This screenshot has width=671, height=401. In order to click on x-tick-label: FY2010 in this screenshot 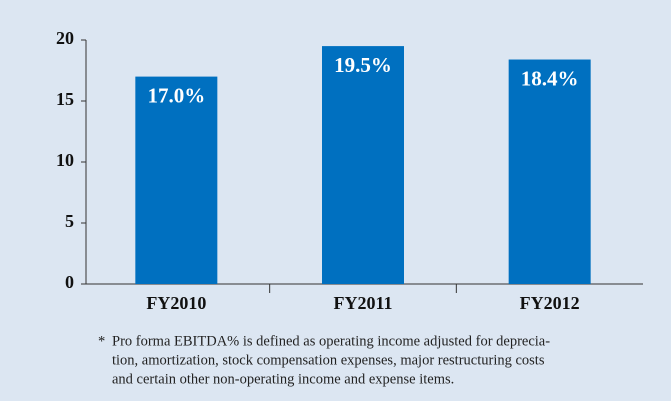, I will do `click(176, 303)`.